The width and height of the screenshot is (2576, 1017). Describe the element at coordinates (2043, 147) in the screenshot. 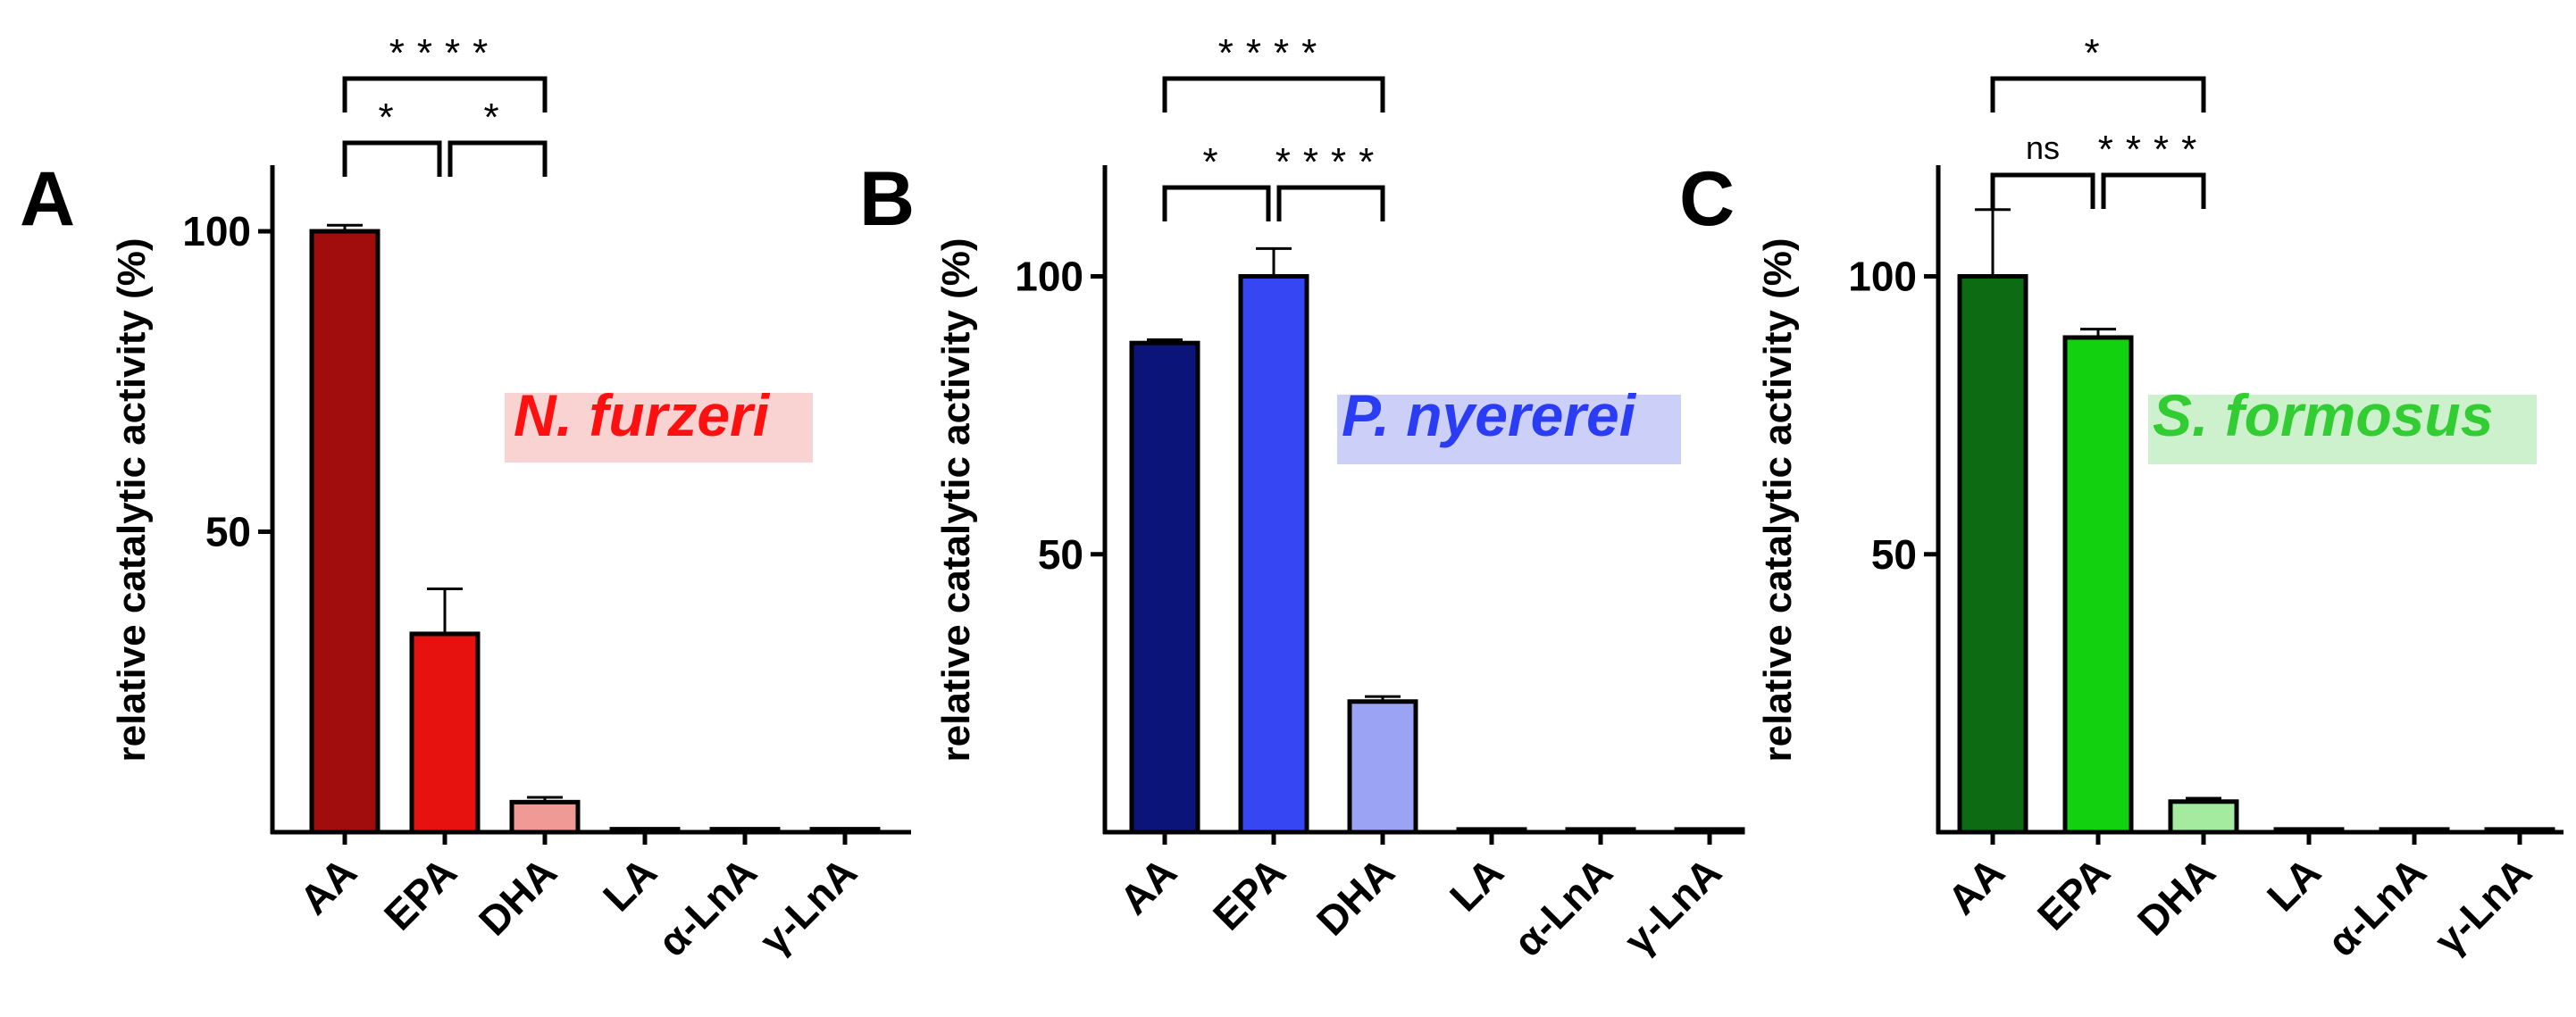

I see `significance-label: ns` at that location.